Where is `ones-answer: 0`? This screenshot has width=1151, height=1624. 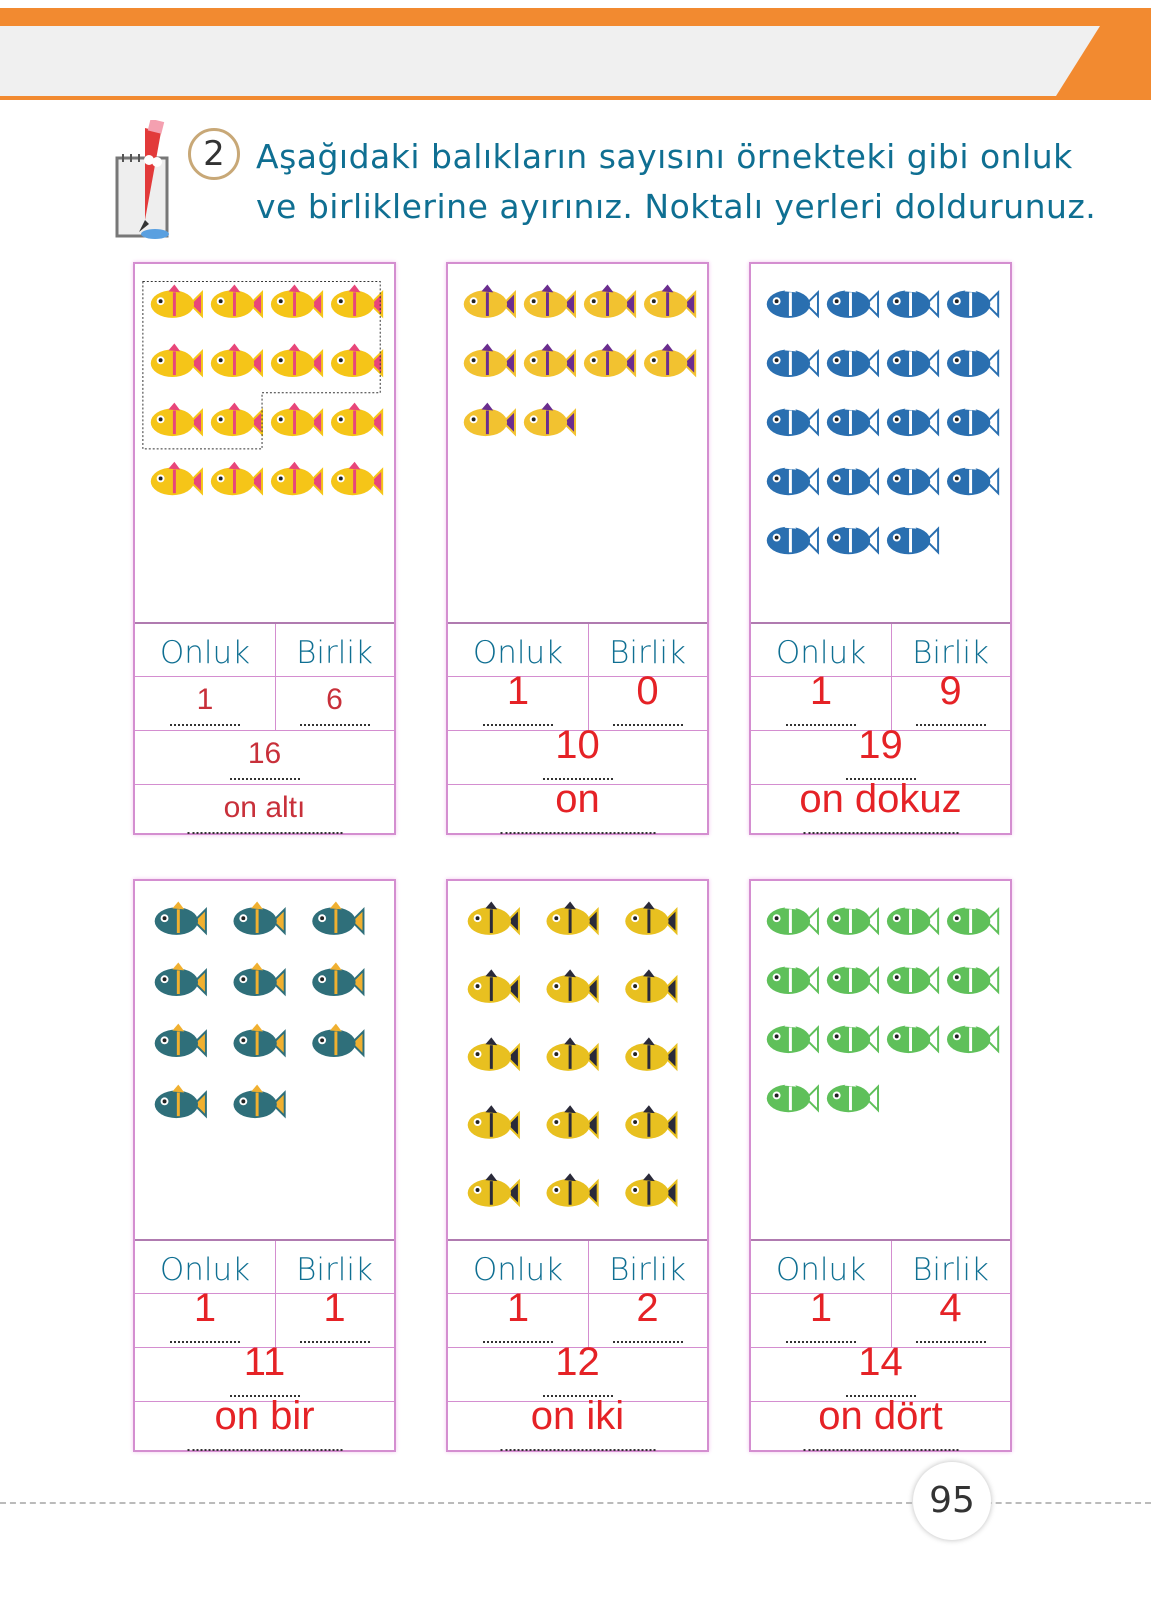
ones-answer: 0 is located at coordinates (647, 691).